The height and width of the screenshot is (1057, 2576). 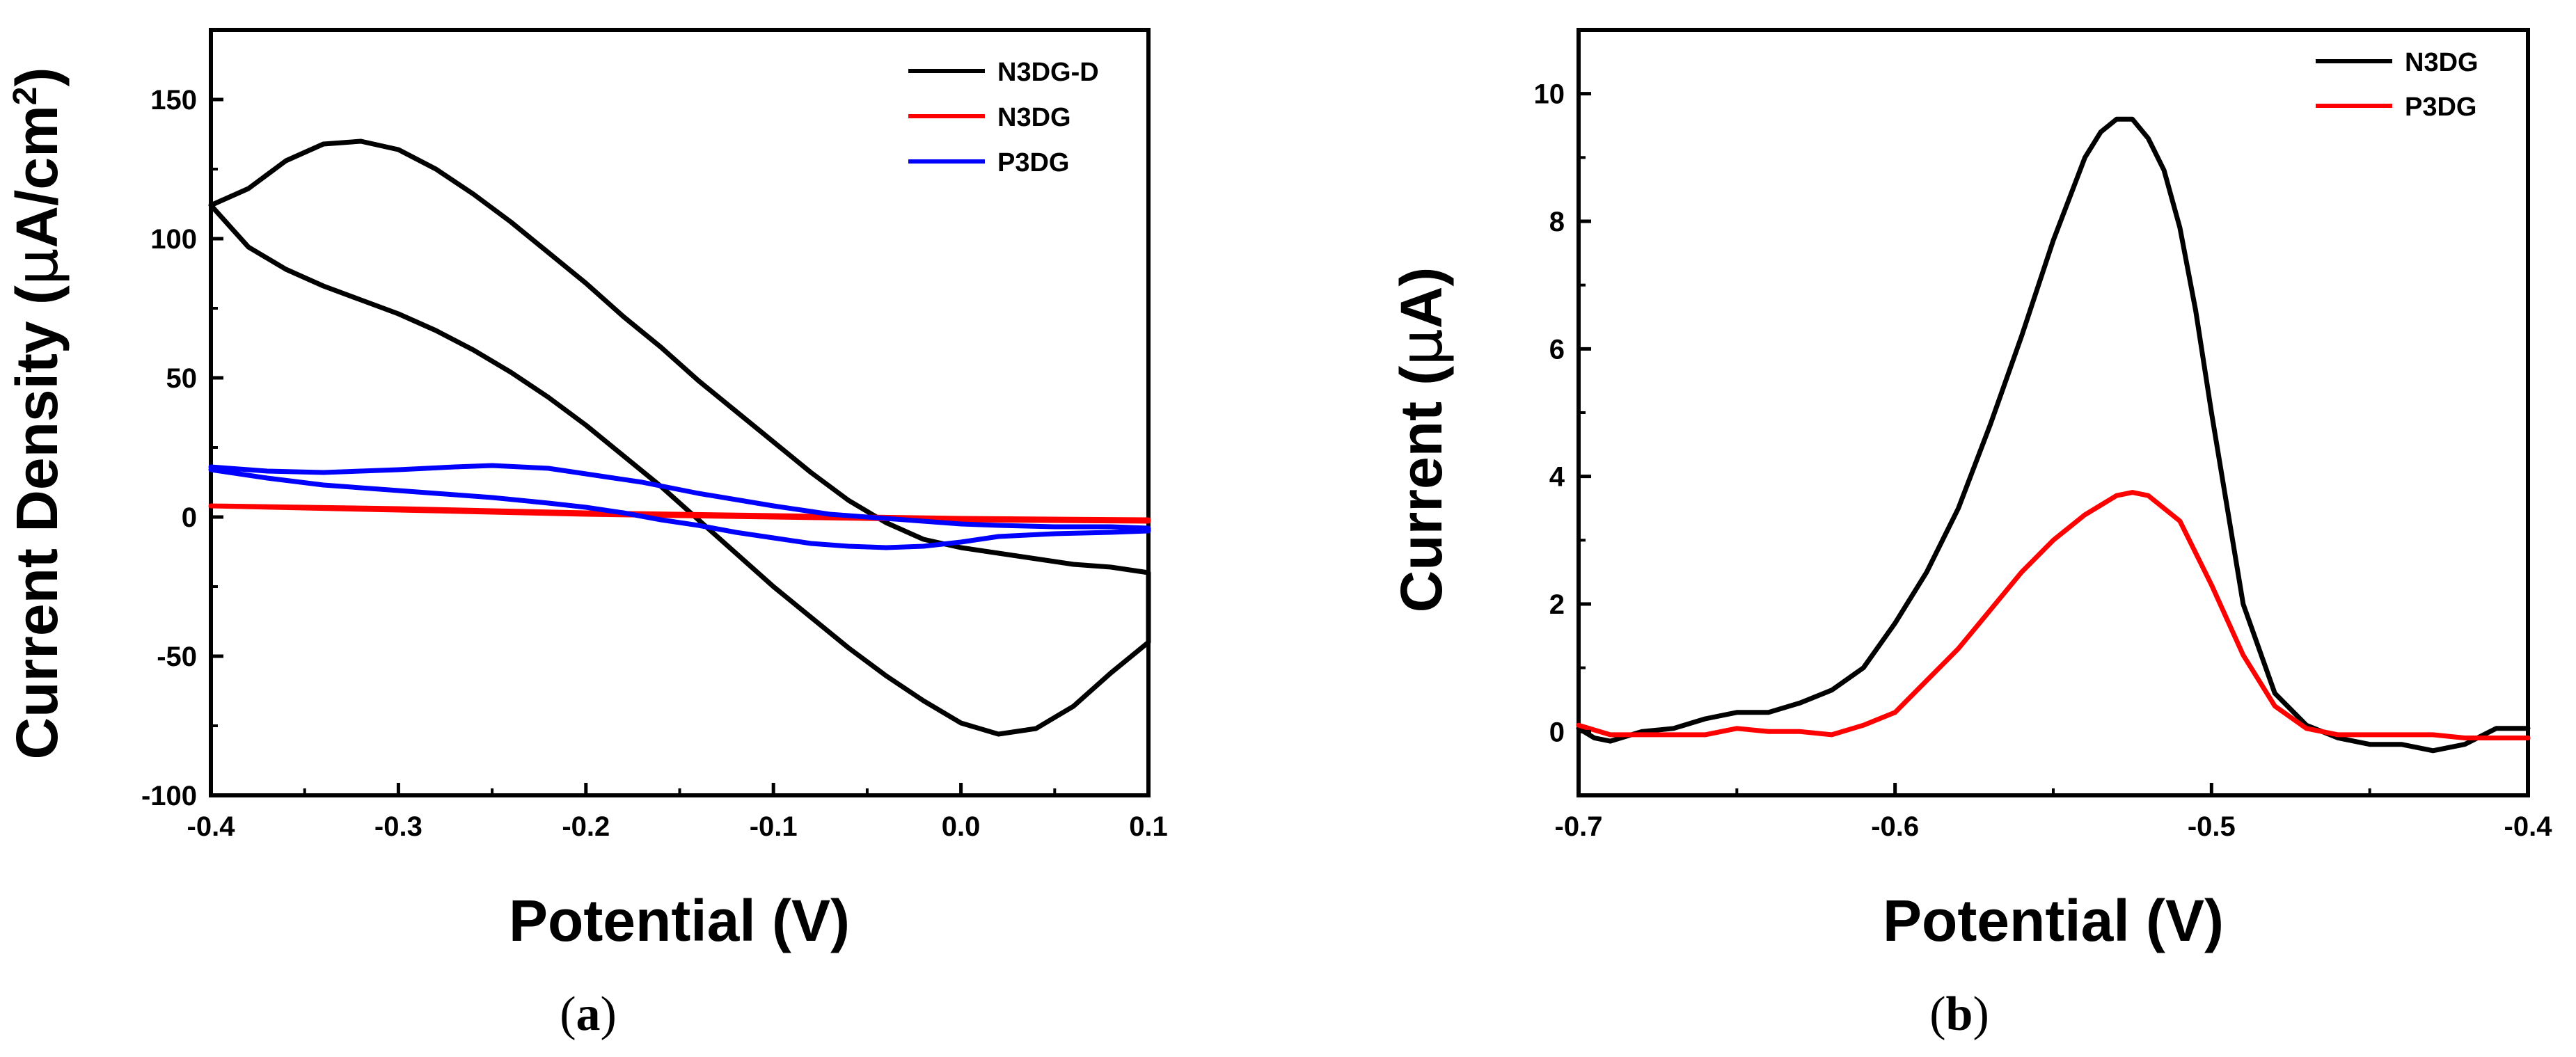 I want to click on x-tick-label: -0.6, so click(x=1895, y=826).